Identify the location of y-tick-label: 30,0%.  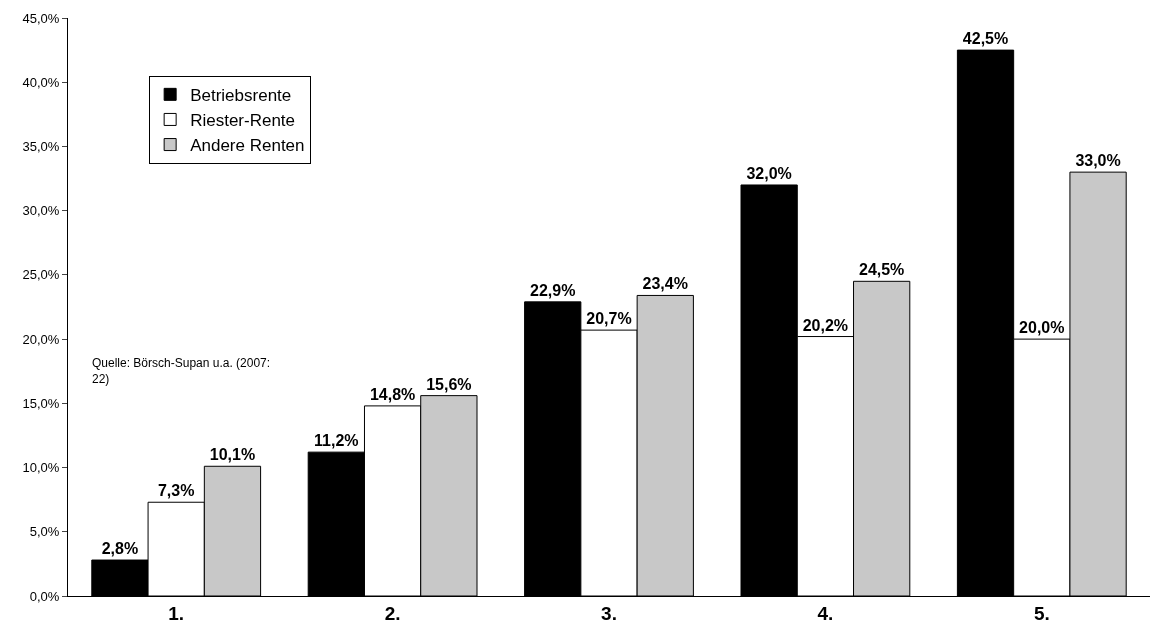
(41, 211).